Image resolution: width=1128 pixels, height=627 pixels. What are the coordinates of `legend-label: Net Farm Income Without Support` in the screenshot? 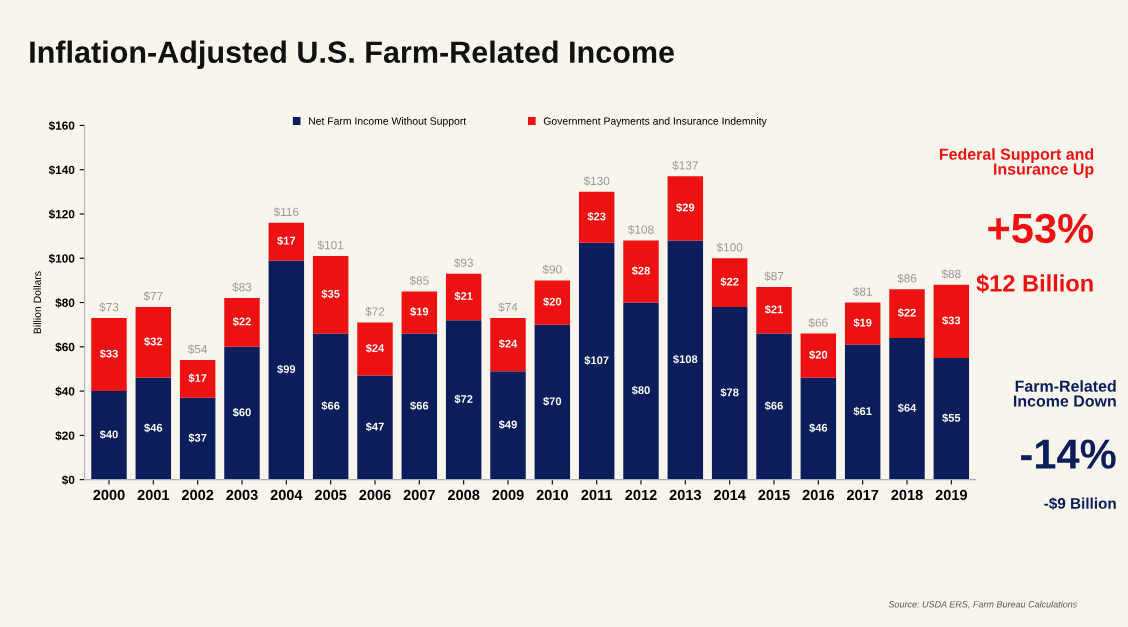 It's located at (388, 122).